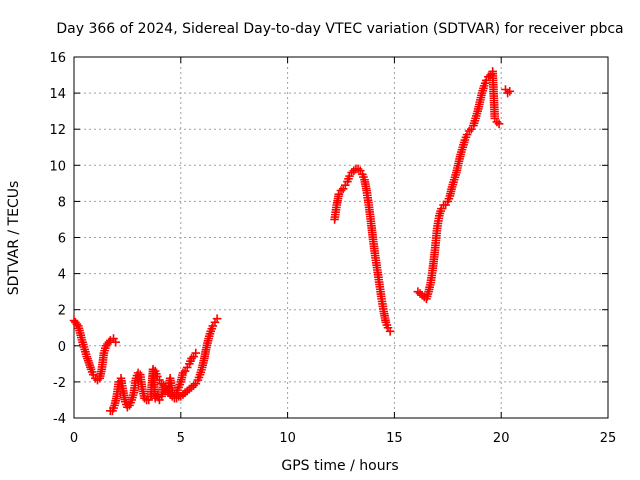 The width and height of the screenshot is (640, 480). I want to click on y-tick-label: -4, so click(59, 419).